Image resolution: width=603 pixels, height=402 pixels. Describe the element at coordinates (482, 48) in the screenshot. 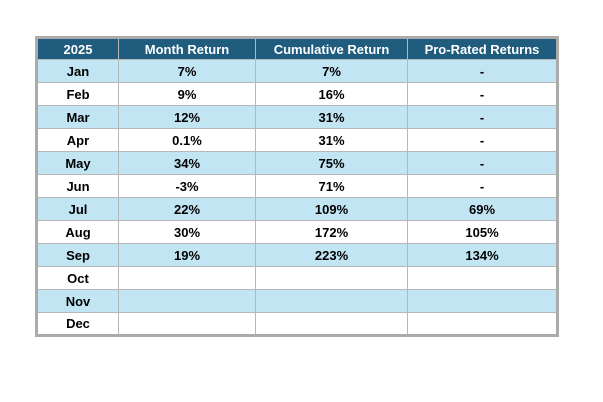

I see `column-header-pro-rated-returns: Pro-Rated Returns` at that location.